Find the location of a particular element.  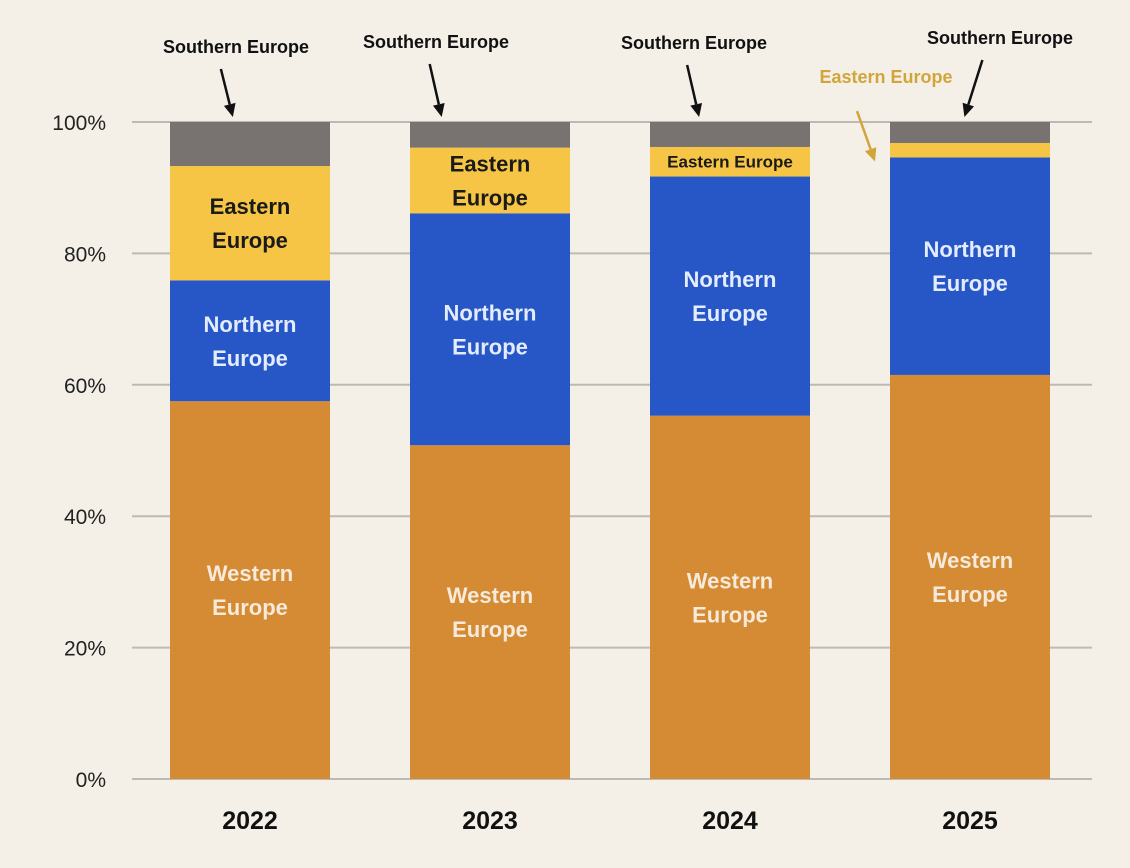

bar-segment-2022-southern-europe is located at coordinates (250, 144).